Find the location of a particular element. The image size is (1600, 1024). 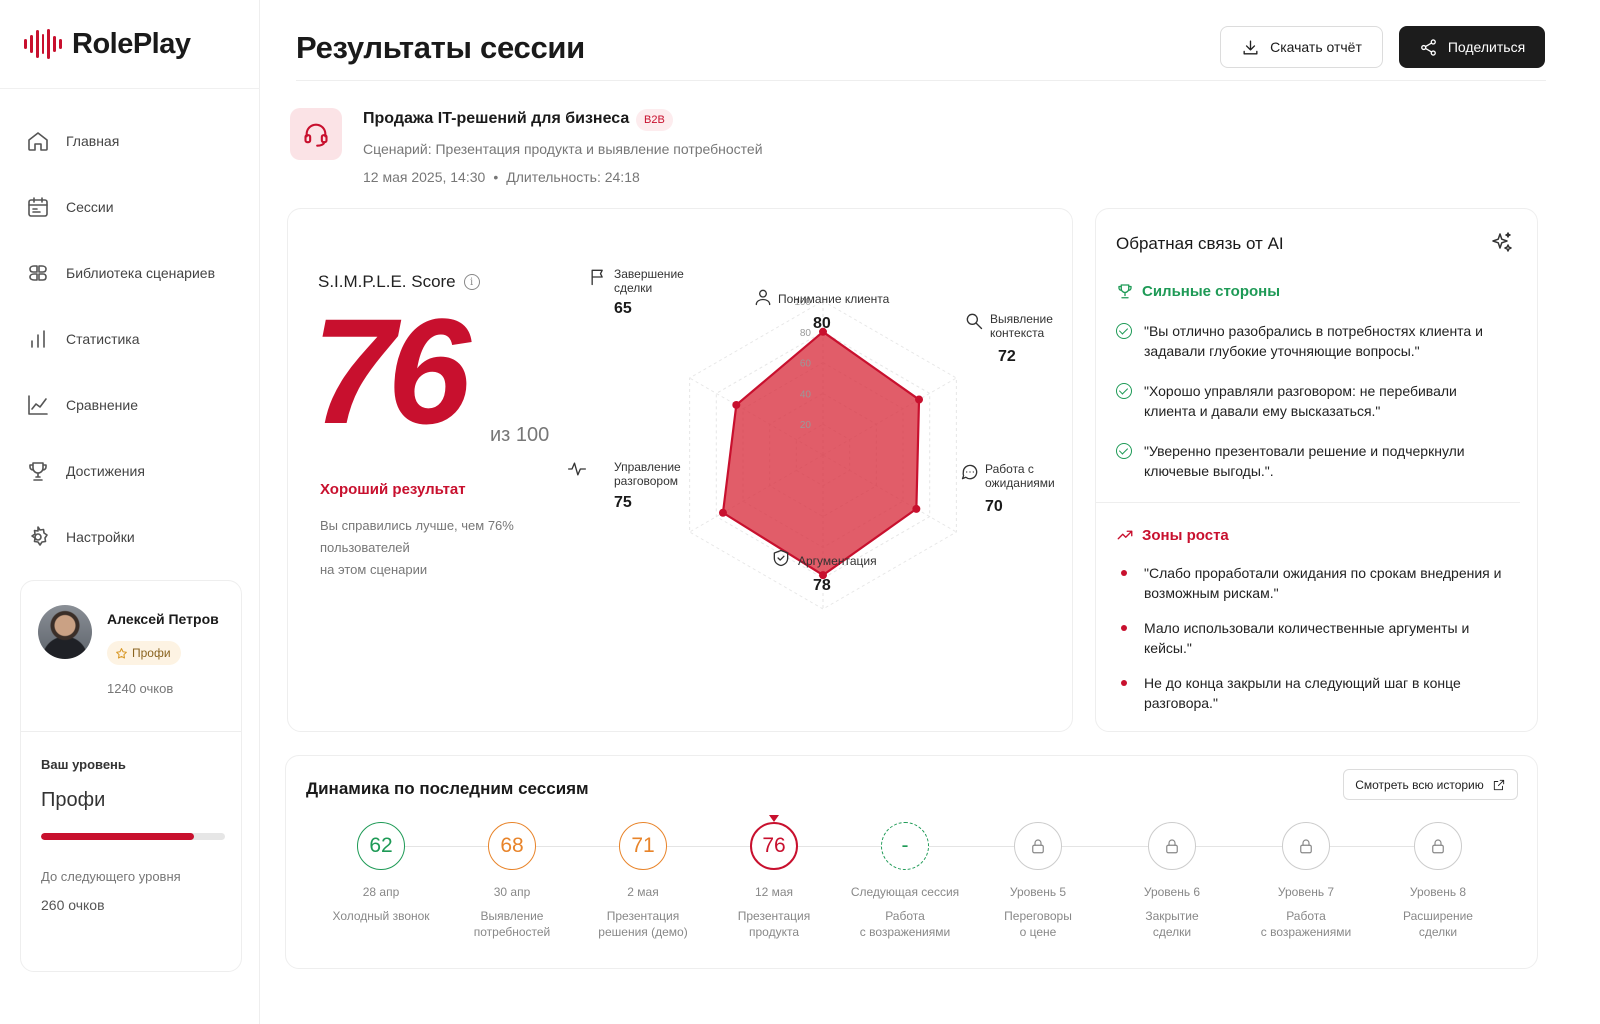

session-meta: 12 мая 2025, 14:30 • Длительность: 24:18 is located at coordinates (501, 177).